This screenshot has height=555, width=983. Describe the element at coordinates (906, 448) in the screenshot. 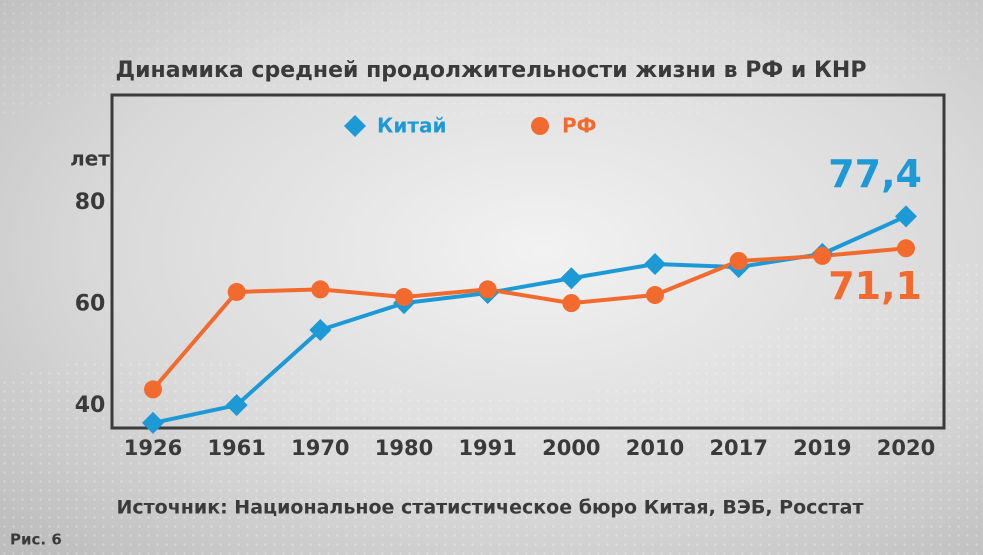

I see `x-tick-label: 2020` at that location.